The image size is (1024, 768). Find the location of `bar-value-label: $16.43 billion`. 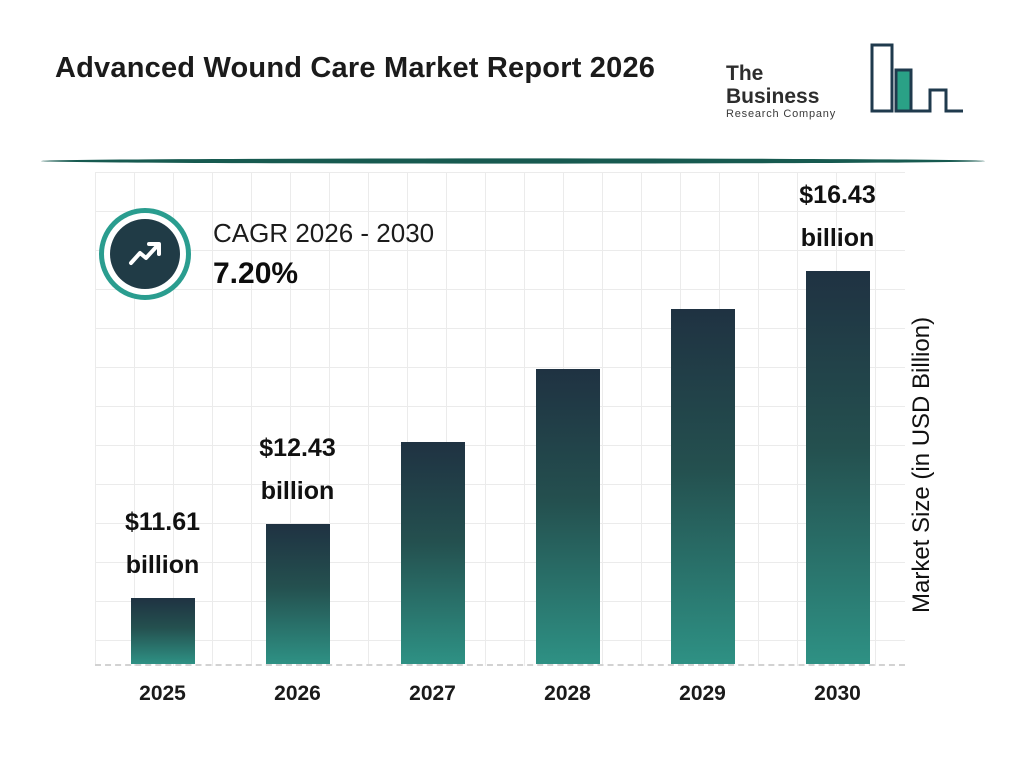

bar-value-label: $16.43 billion is located at coordinates (837, 216).